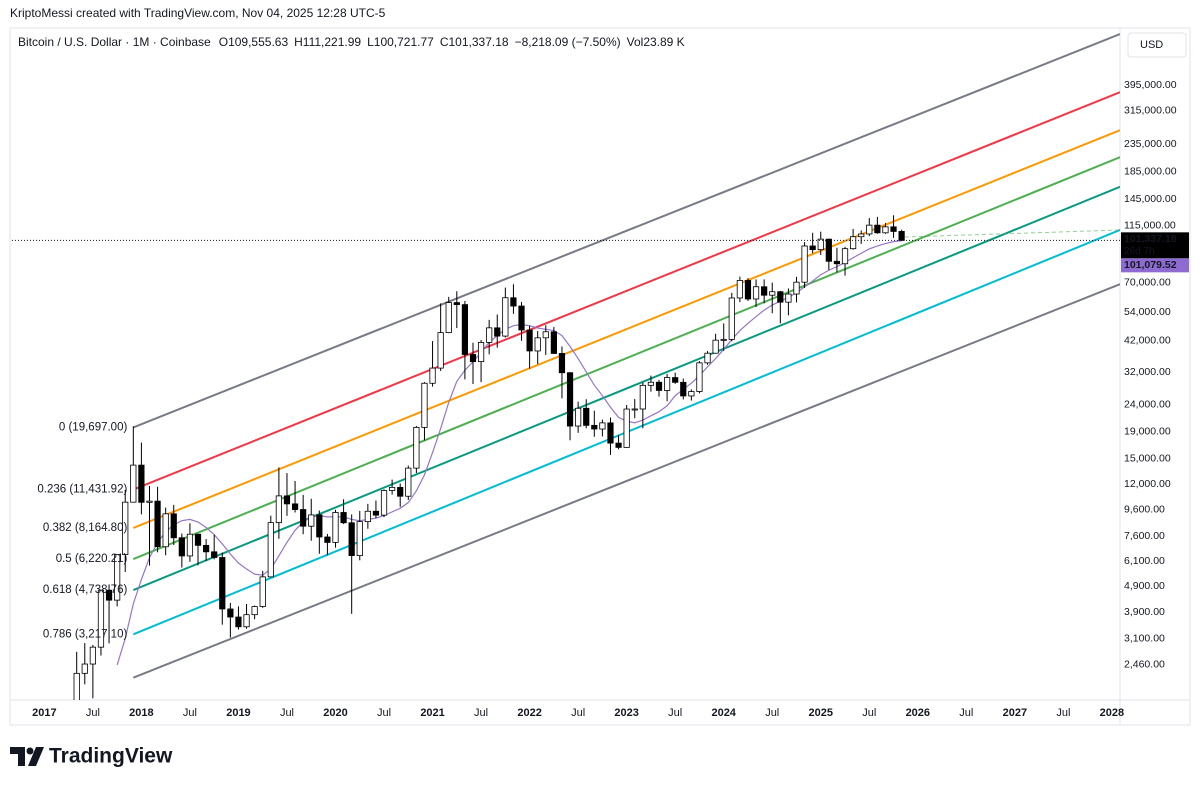 The width and height of the screenshot is (1200, 786). I want to click on x-tick-label: 2025, so click(821, 713).